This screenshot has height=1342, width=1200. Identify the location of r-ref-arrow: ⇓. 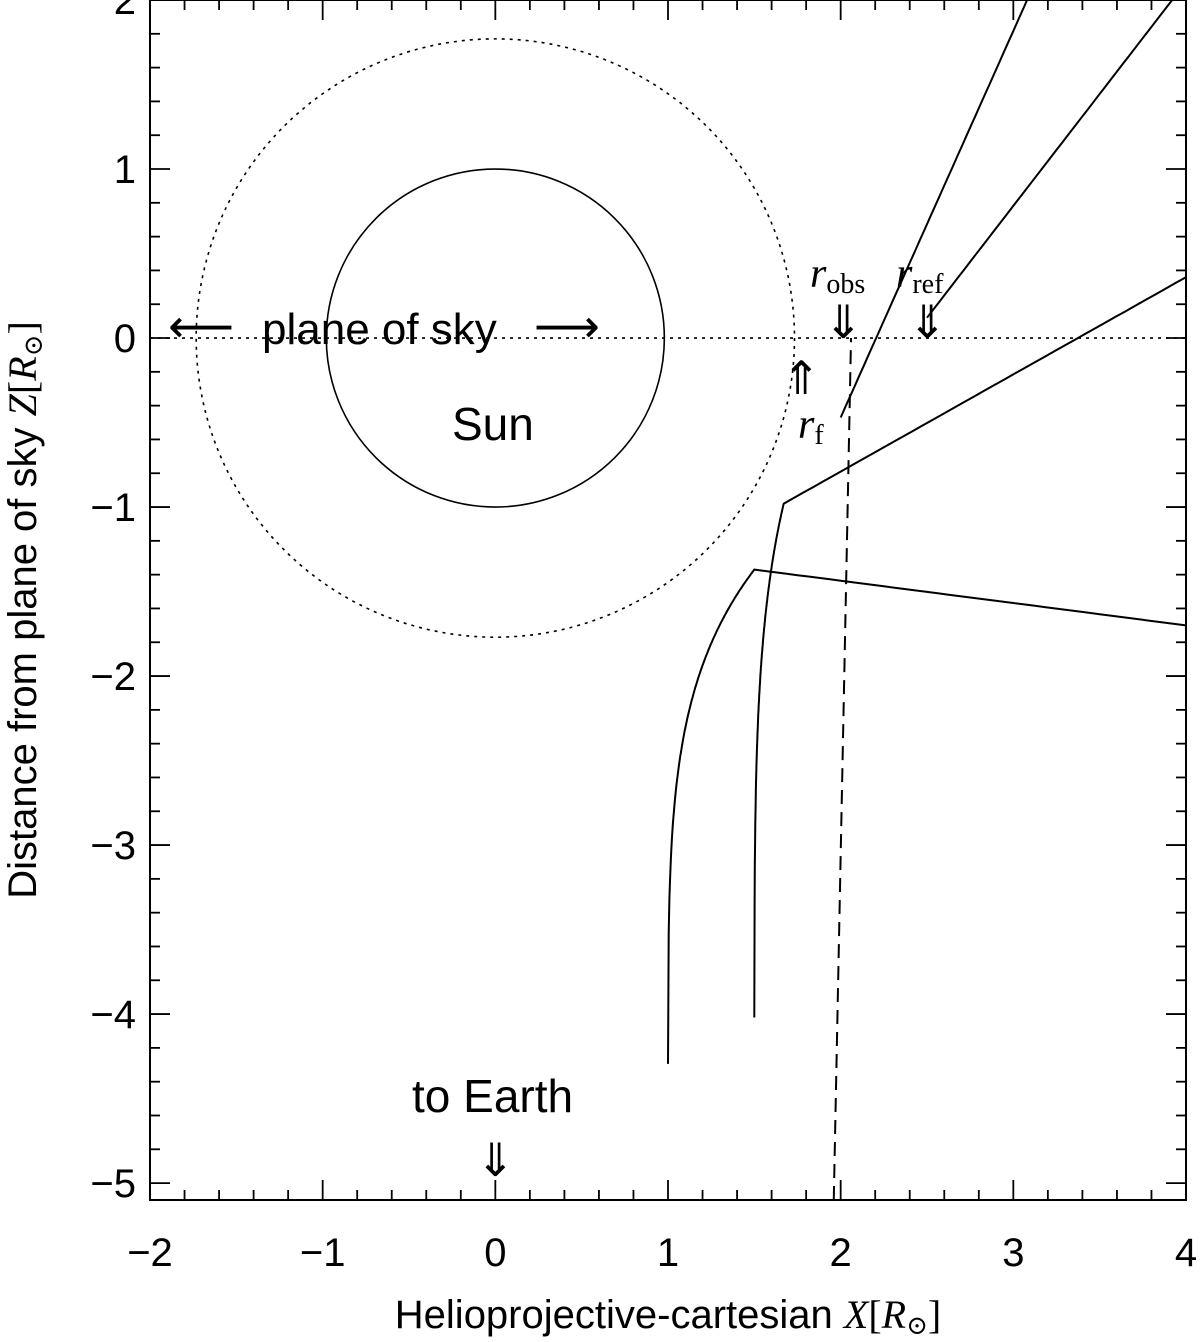
(927, 322).